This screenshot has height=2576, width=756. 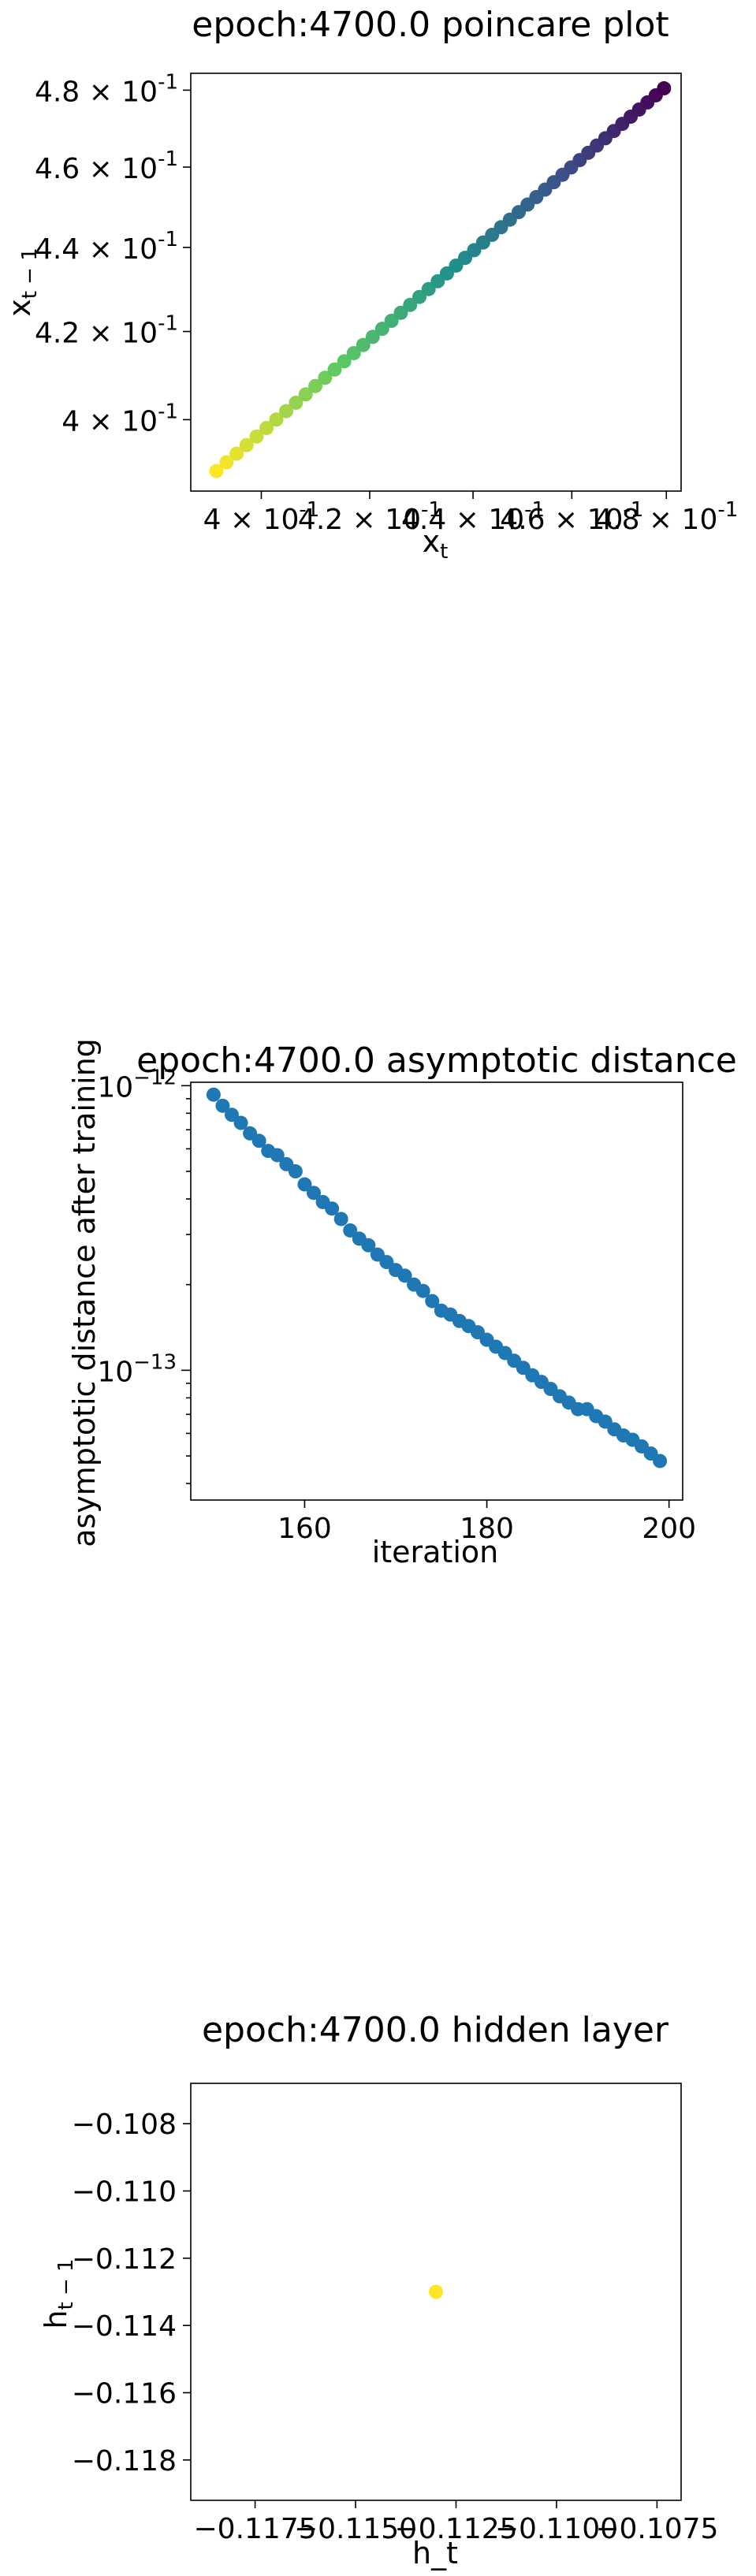 What do you see at coordinates (571, 517) in the screenshot?
I see `x-tick-label: 4.6 × 10⁻¹` at bounding box center [571, 517].